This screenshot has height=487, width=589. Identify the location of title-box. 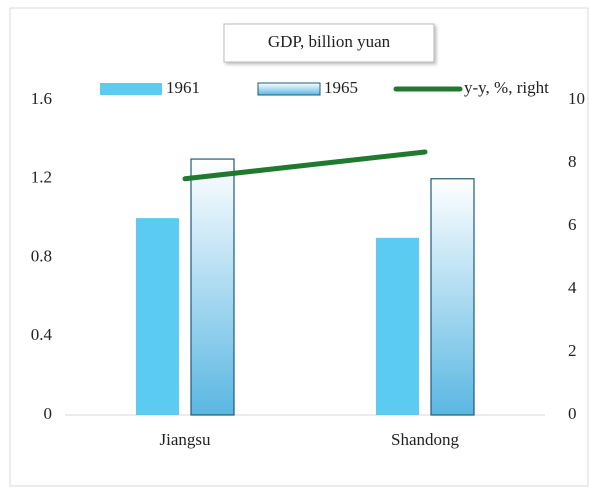
(329, 43).